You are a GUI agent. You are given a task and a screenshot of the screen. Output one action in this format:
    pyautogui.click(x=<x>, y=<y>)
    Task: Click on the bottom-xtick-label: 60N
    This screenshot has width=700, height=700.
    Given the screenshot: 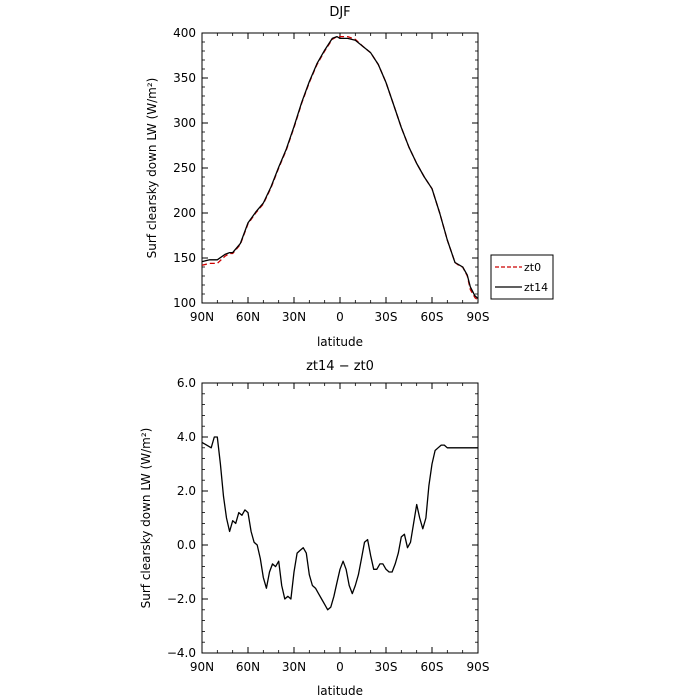 What is the action you would take?
    pyautogui.click(x=248, y=667)
    